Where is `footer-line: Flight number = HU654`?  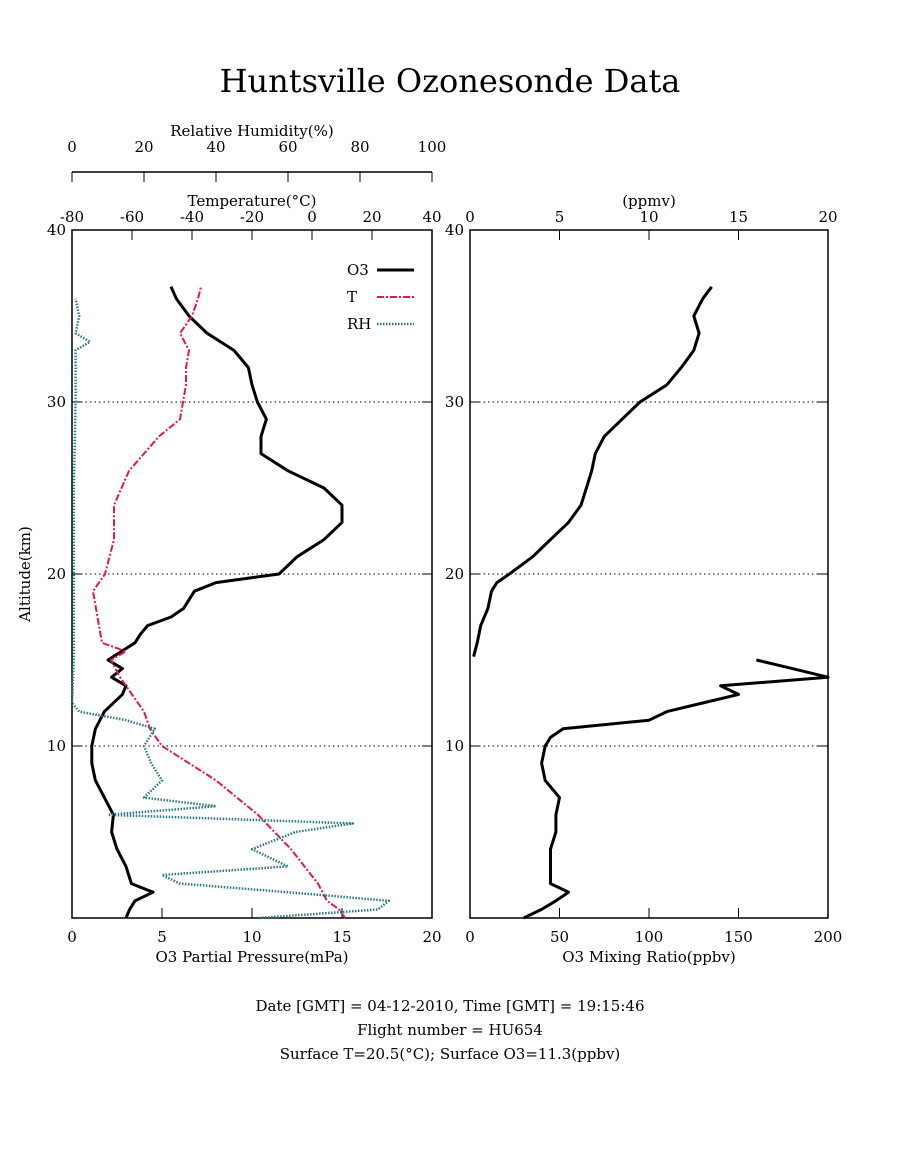
footer-line: Flight number = HU654 is located at coordinates (450, 1030).